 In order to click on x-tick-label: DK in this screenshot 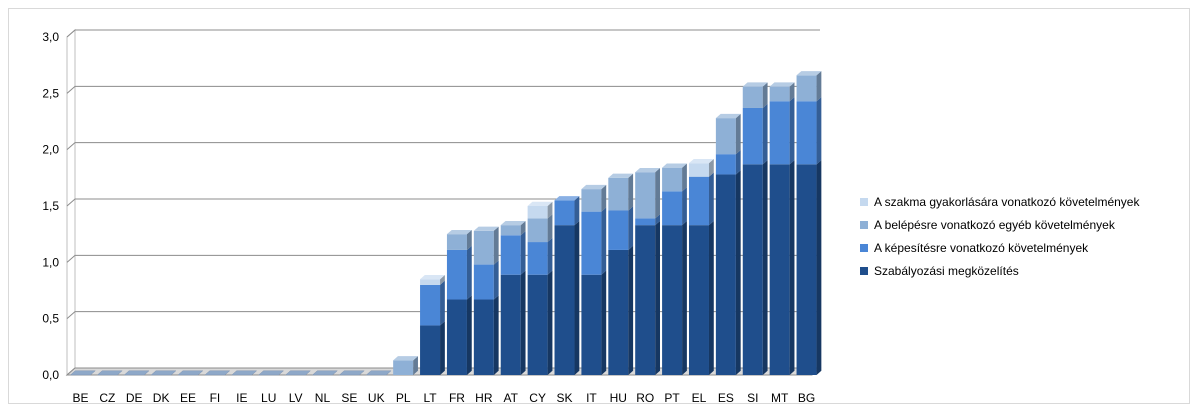, I will do `click(161, 398)`.